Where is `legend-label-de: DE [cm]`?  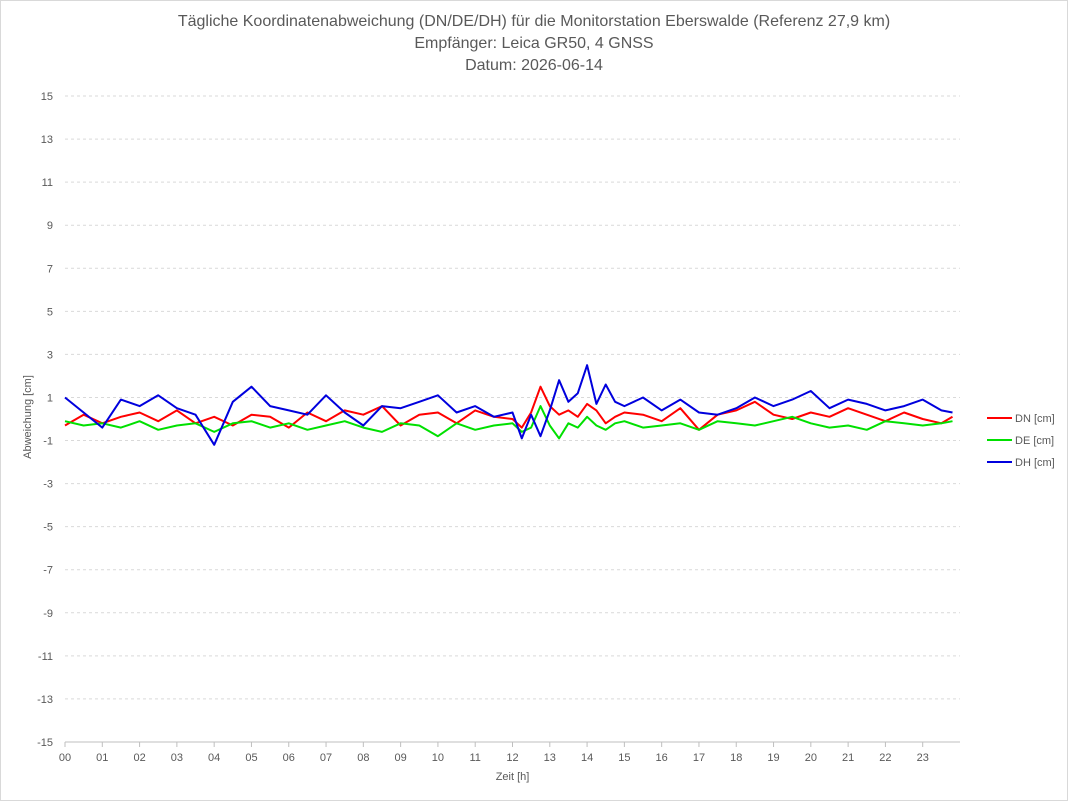
legend-label-de: DE [cm] is located at coordinates (1034, 441).